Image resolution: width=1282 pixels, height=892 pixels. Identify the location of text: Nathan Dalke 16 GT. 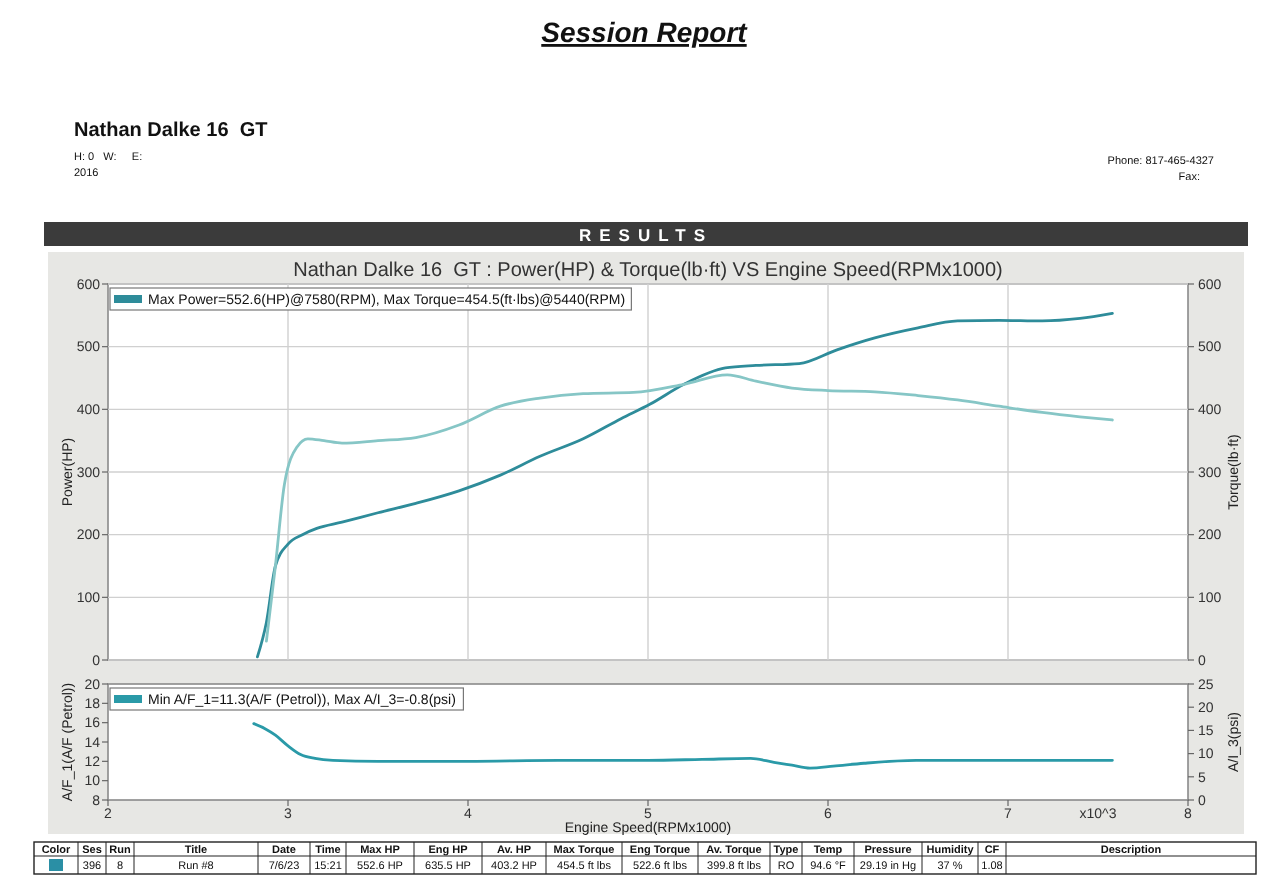
(171, 131).